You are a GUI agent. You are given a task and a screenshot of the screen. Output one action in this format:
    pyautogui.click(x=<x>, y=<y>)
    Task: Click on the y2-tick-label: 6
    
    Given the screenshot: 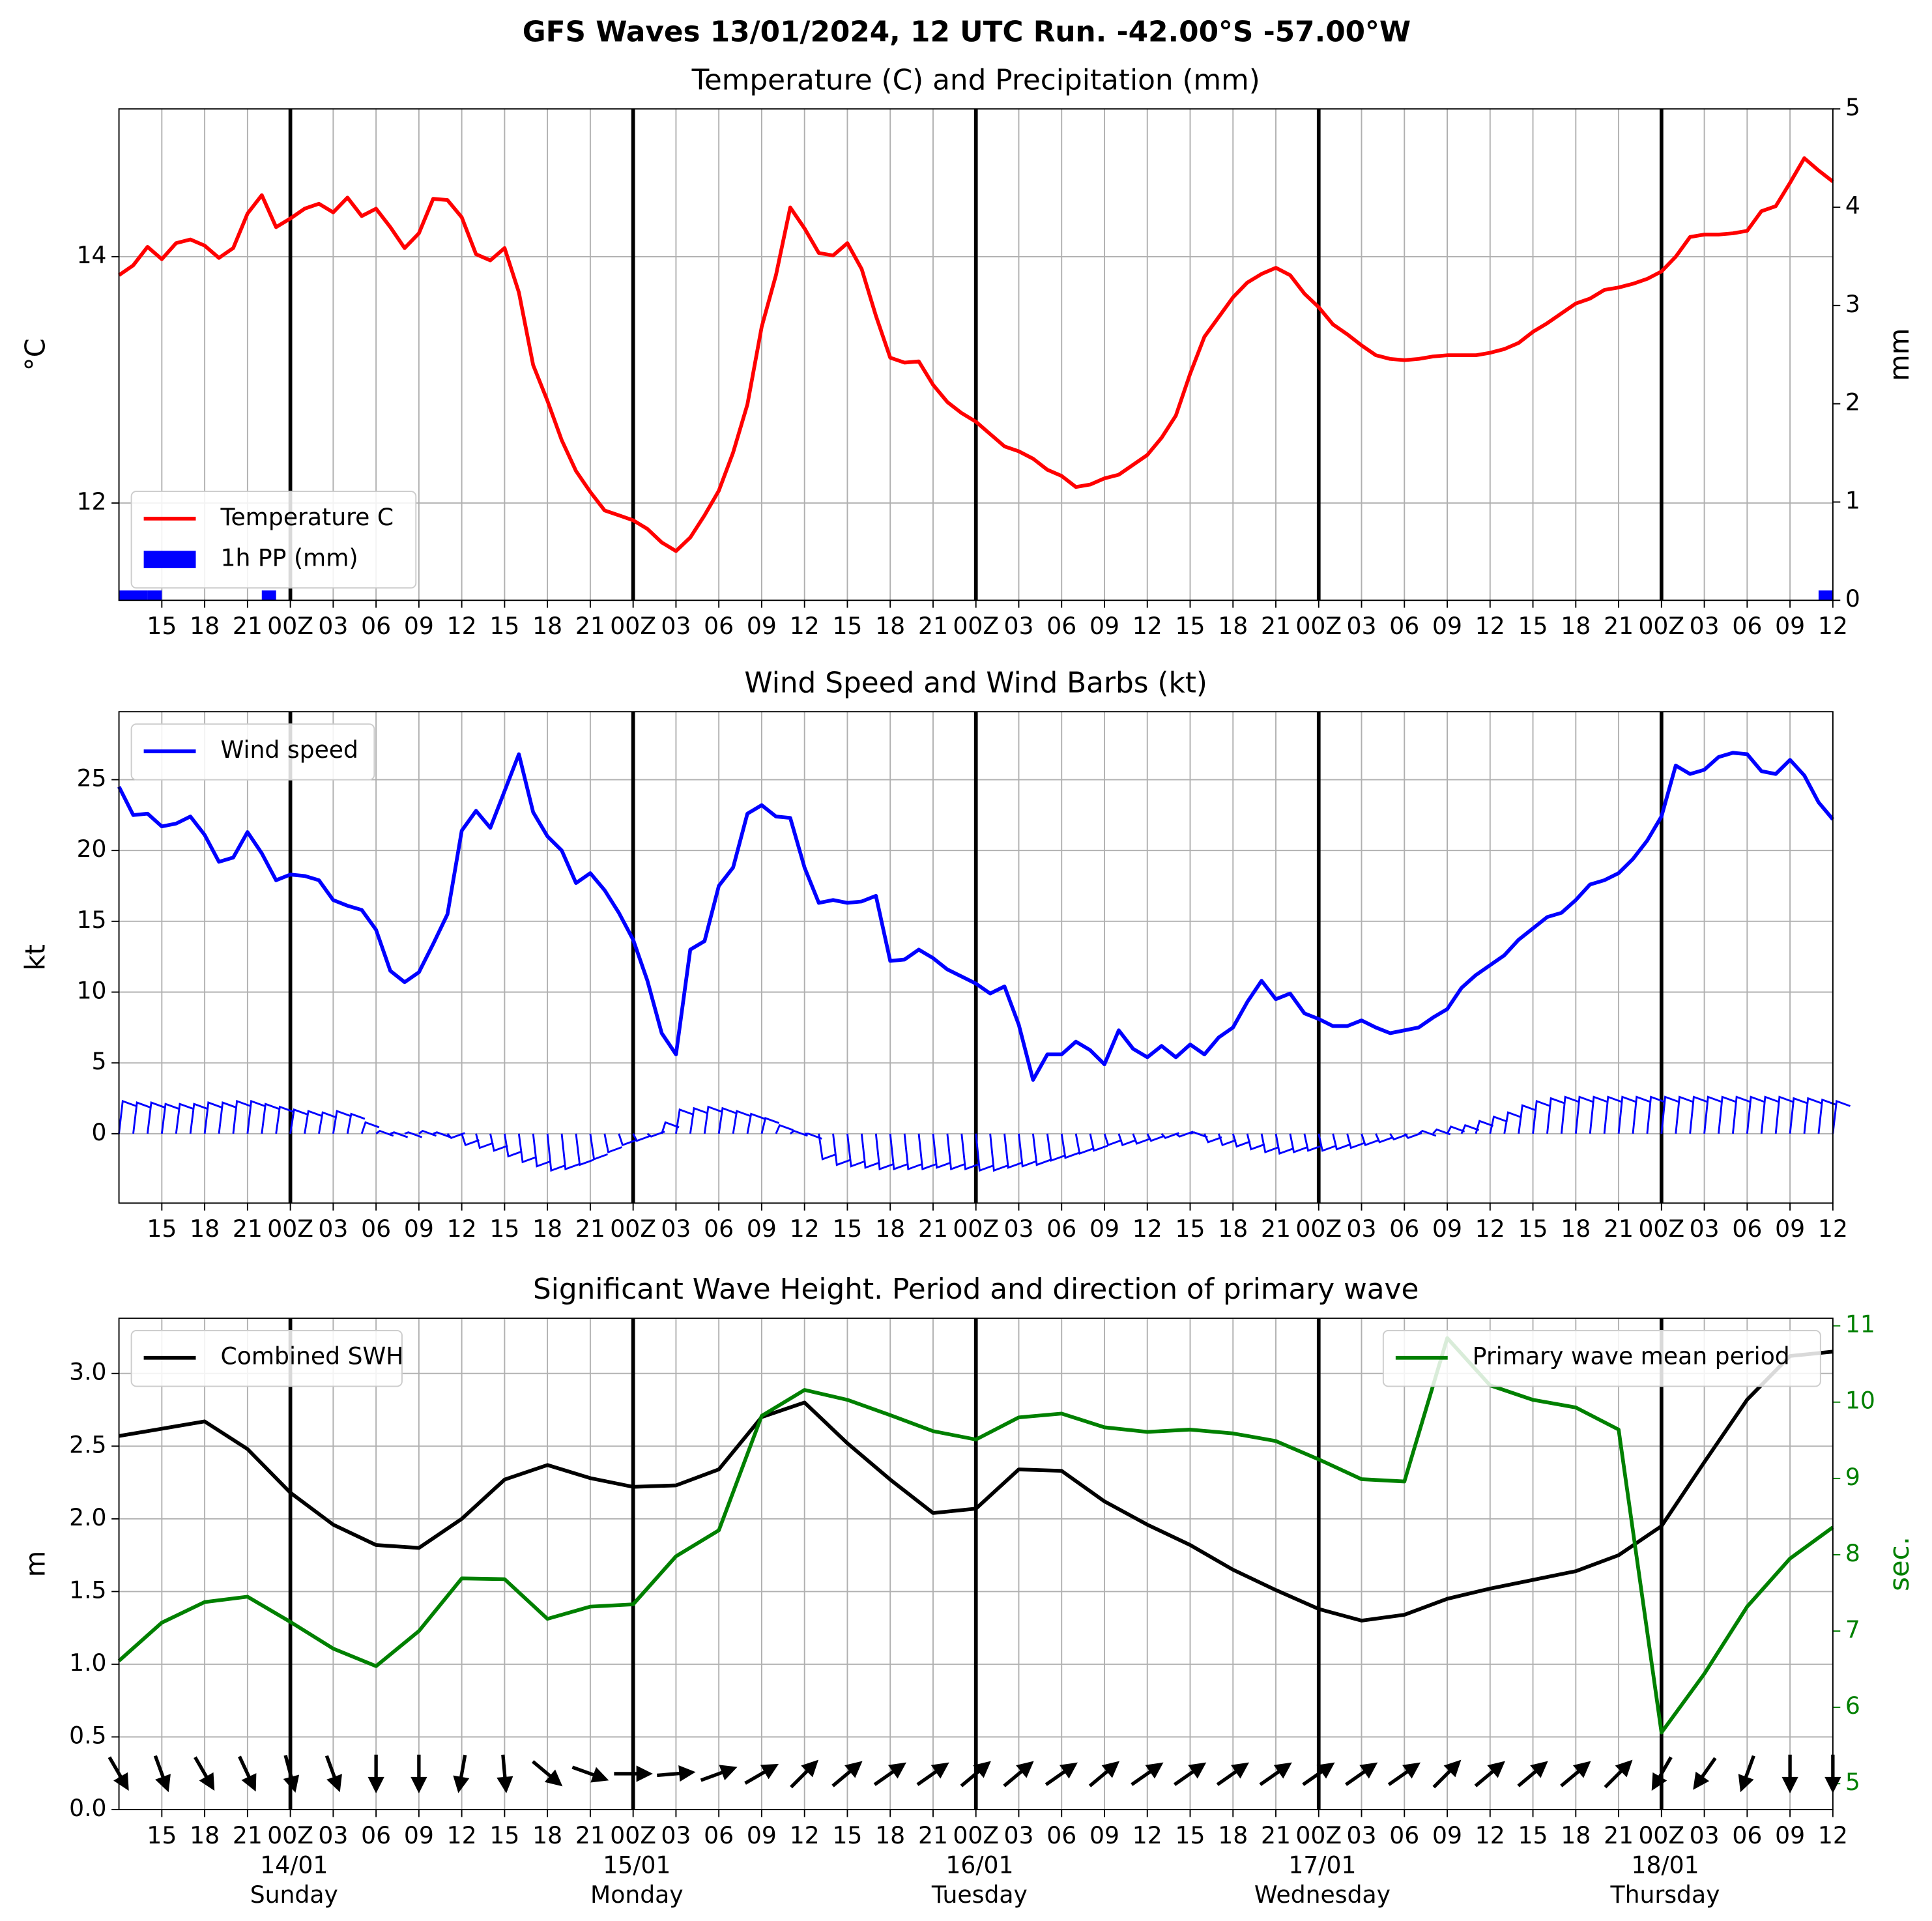 What is the action you would take?
    pyautogui.click(x=1852, y=1706)
    